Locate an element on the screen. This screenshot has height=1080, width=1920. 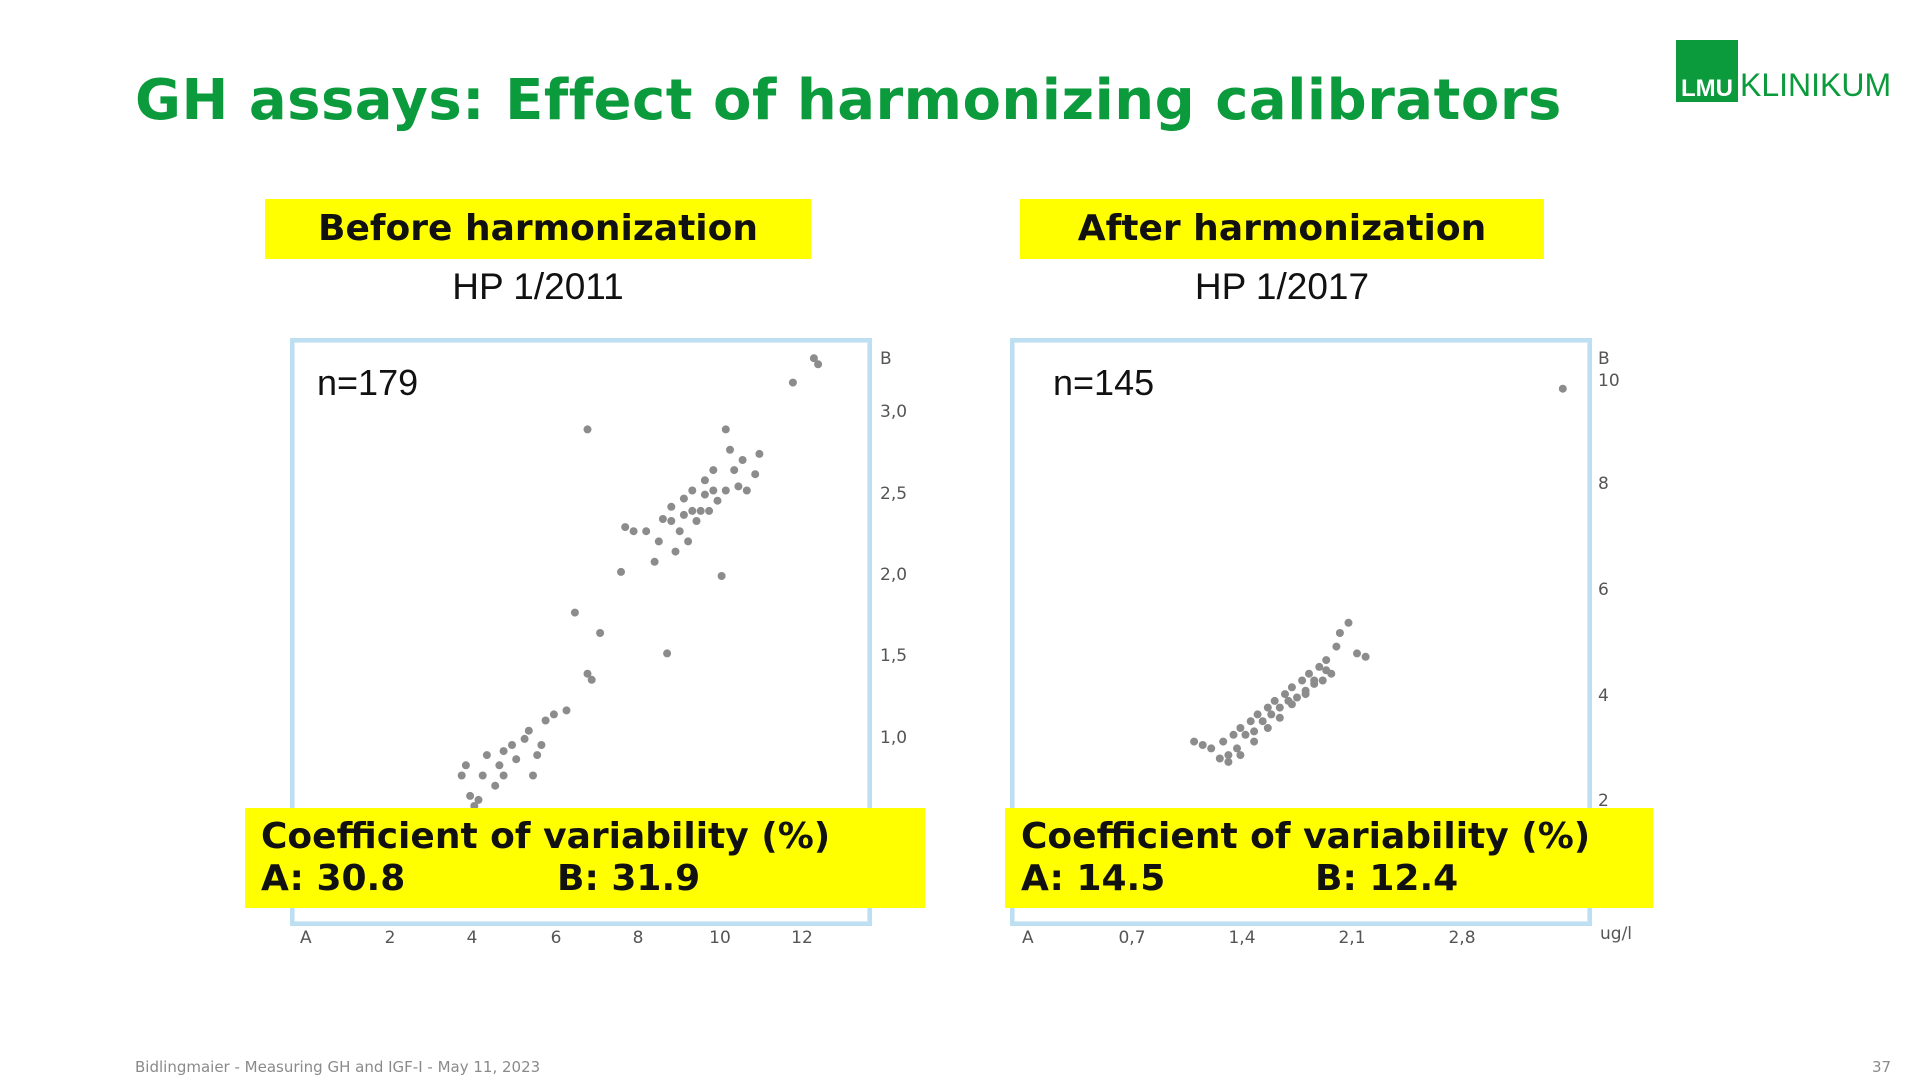
cv-title-before: Coefficient of variability (%) is located at coordinates (546, 836).